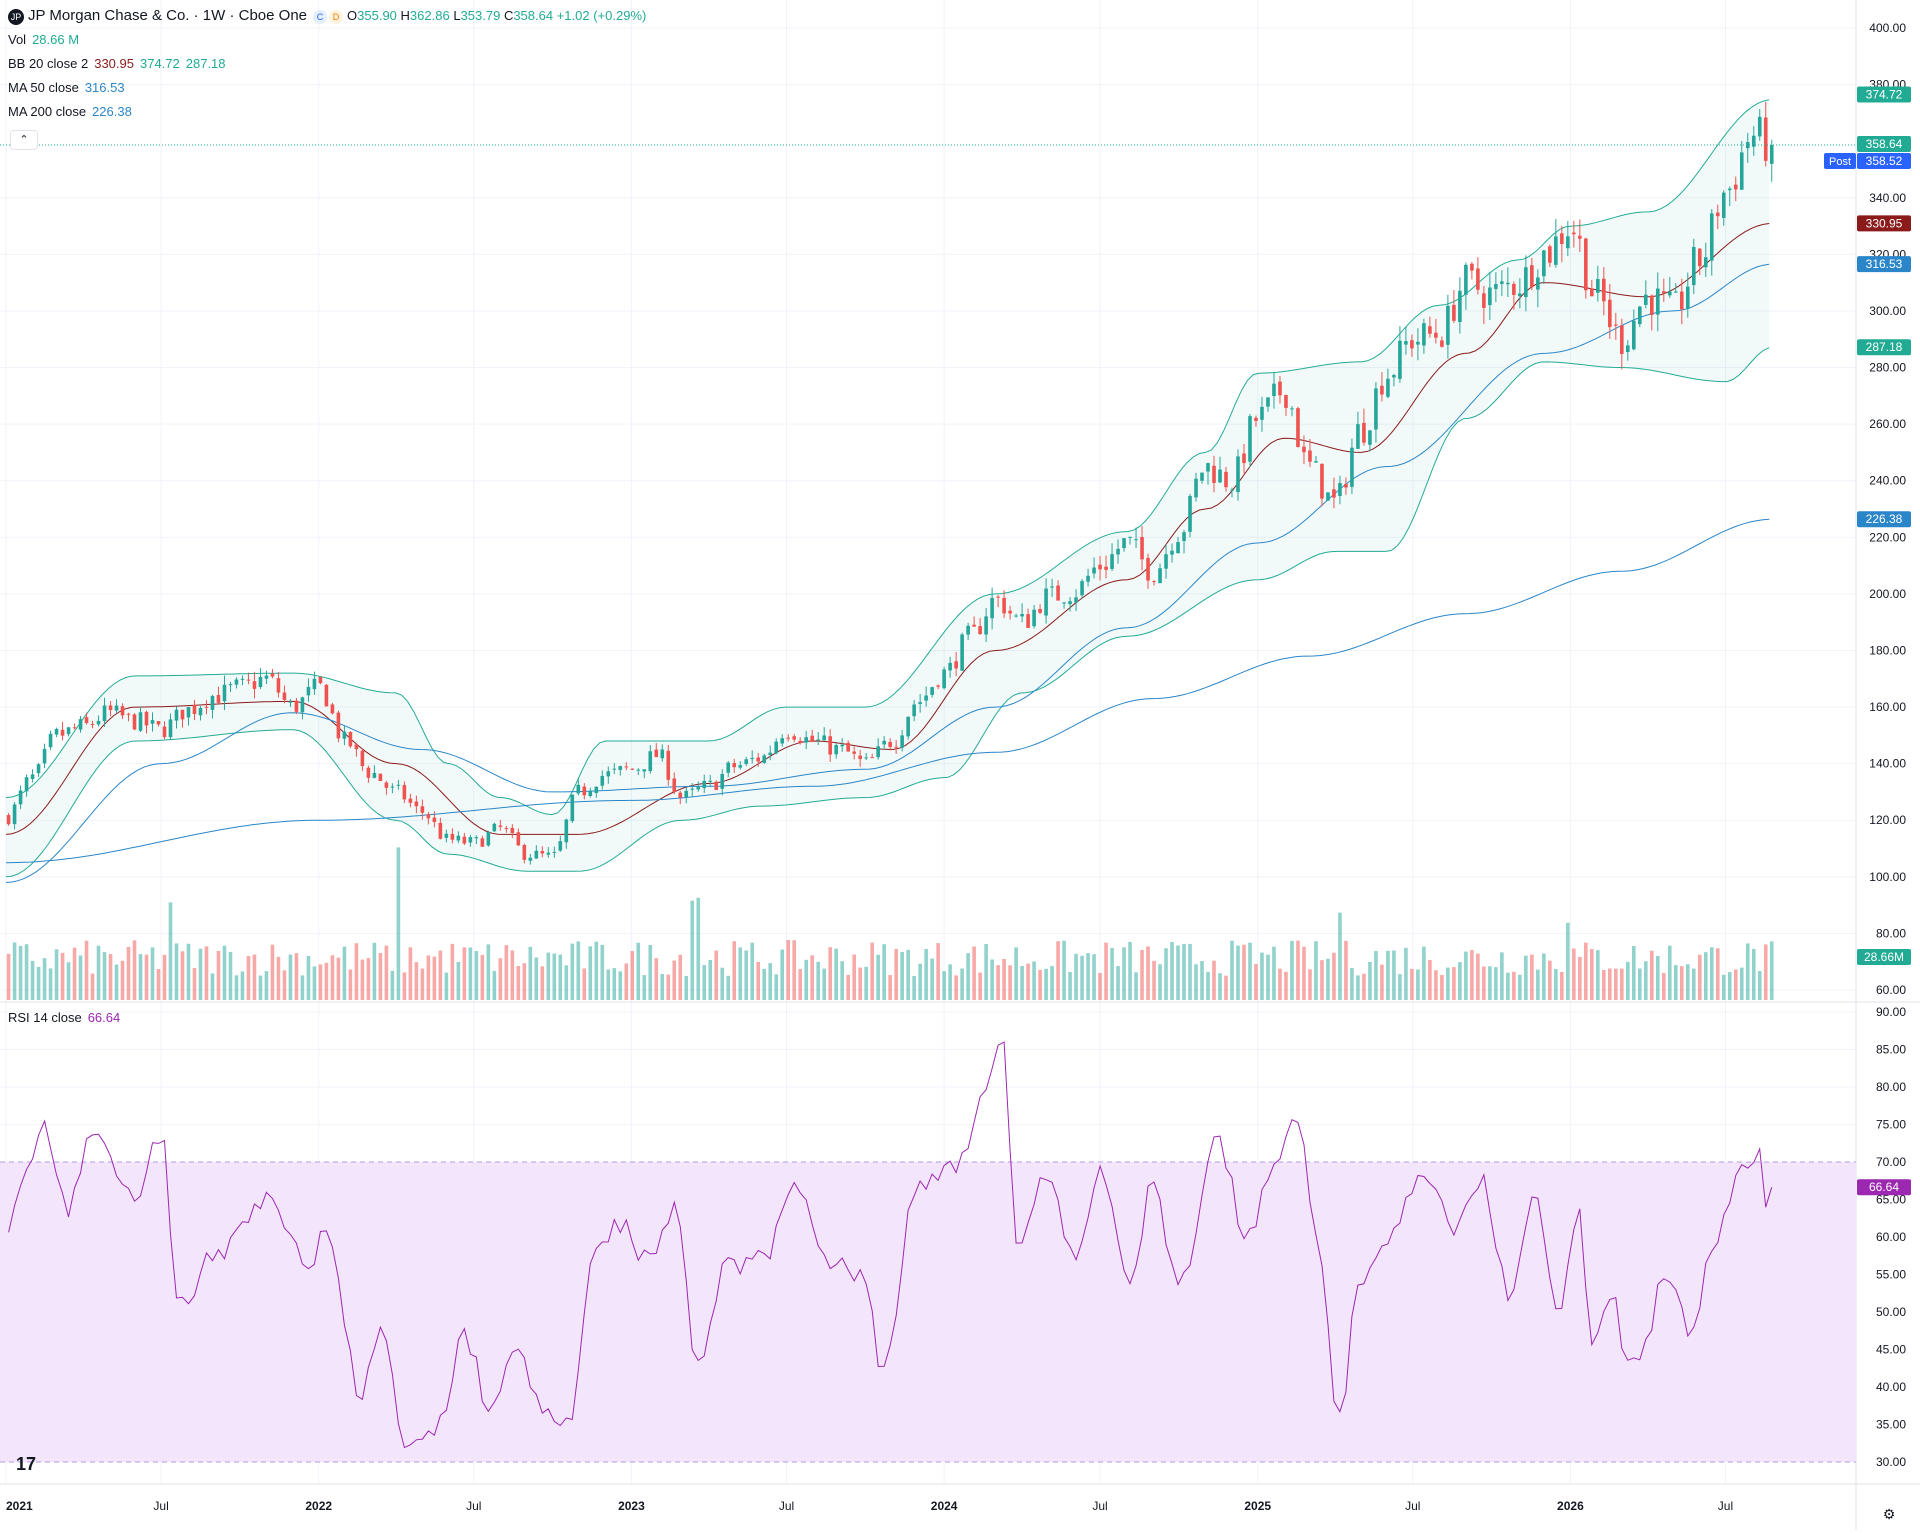 Image resolution: width=1920 pixels, height=1535 pixels. I want to click on last-price-tag: 358.64, so click(1884, 144).